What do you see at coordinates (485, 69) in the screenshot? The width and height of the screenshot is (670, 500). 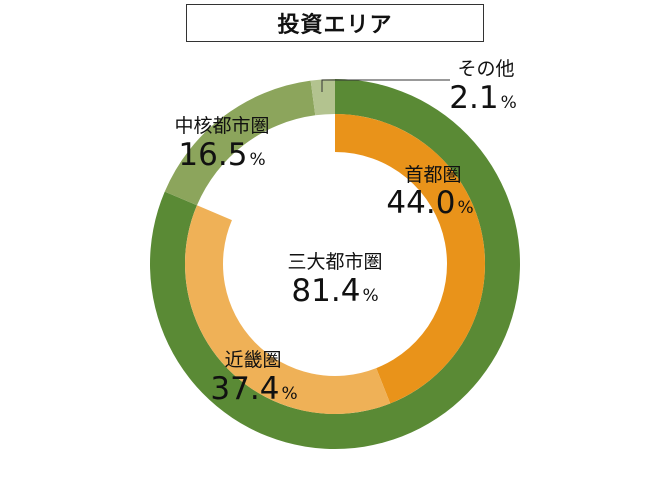 I see `label-other-name: その他` at bounding box center [485, 69].